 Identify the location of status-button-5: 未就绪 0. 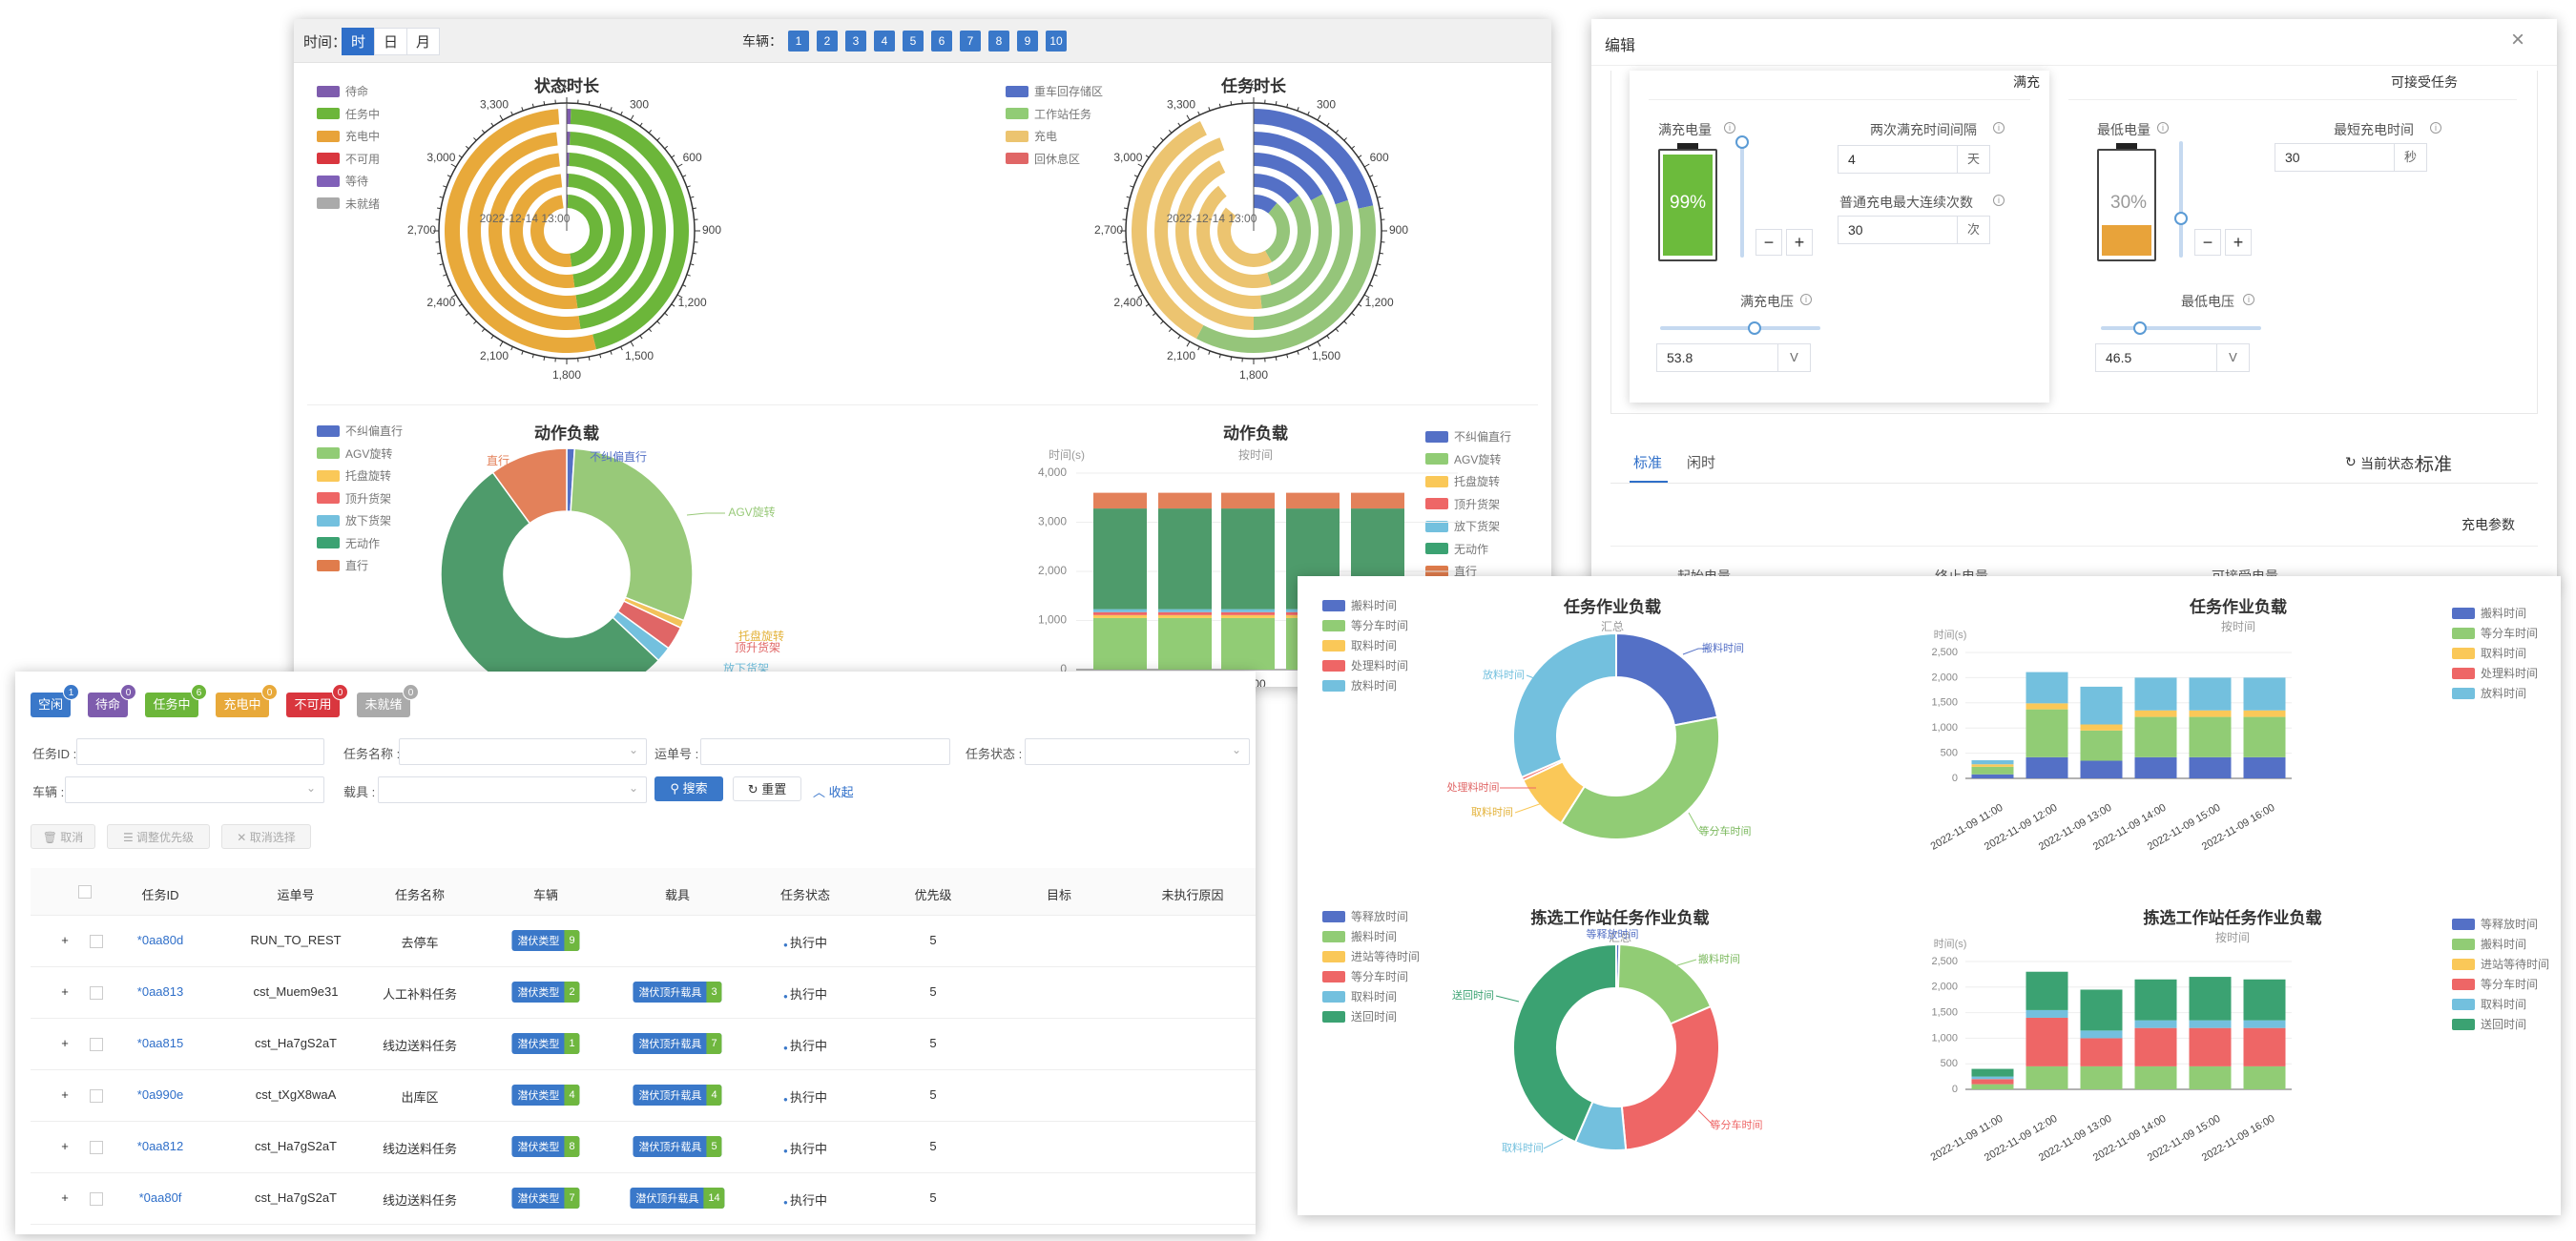
(388, 700).